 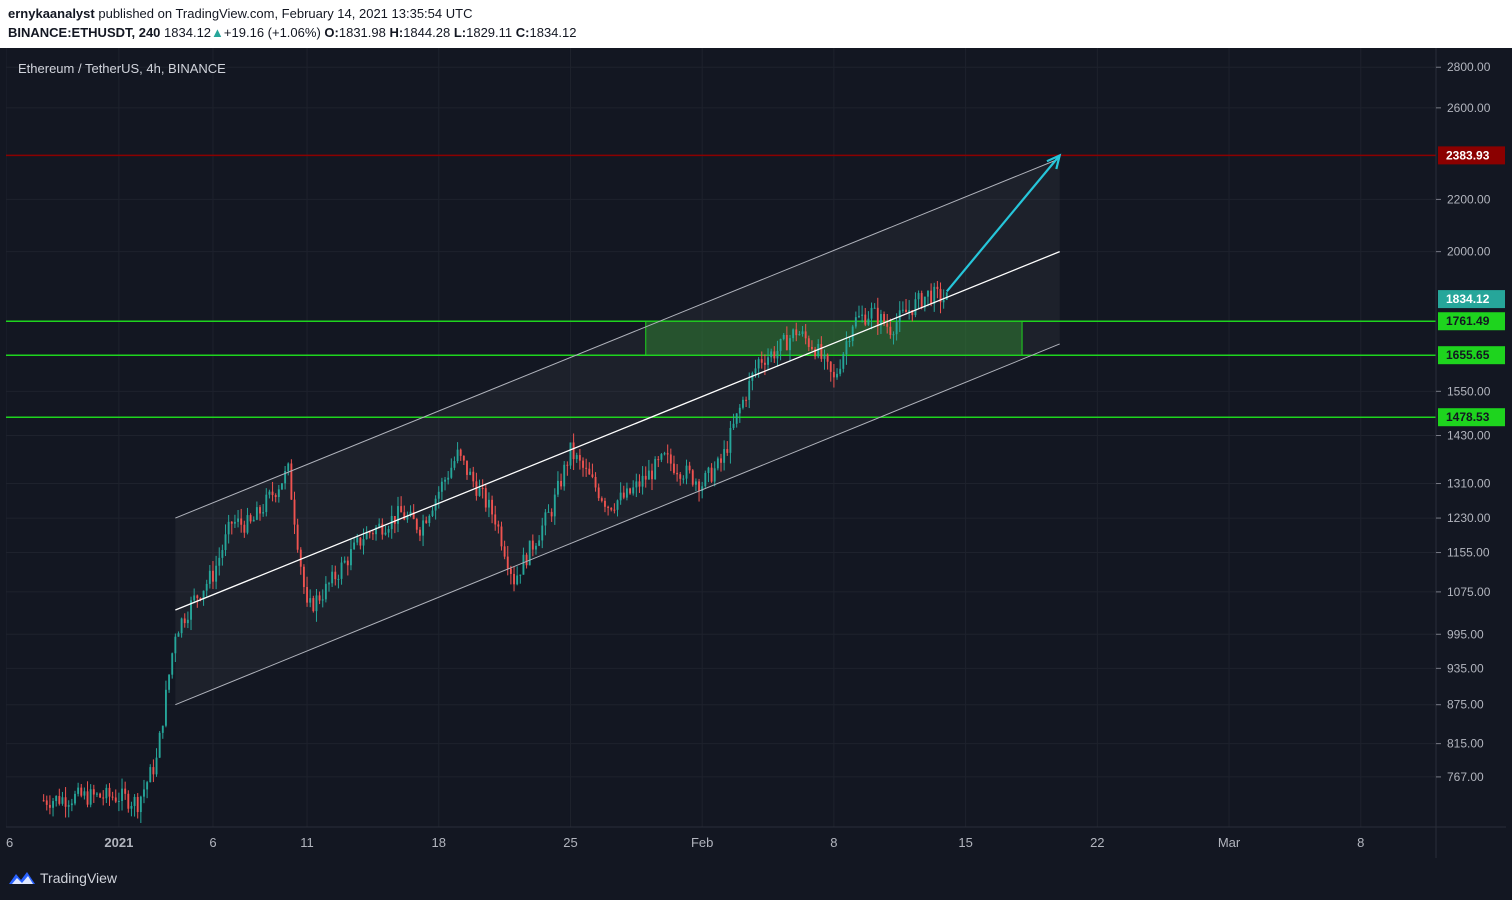 I want to click on level-tag-zone-top-bg, so click(x=1471, y=321).